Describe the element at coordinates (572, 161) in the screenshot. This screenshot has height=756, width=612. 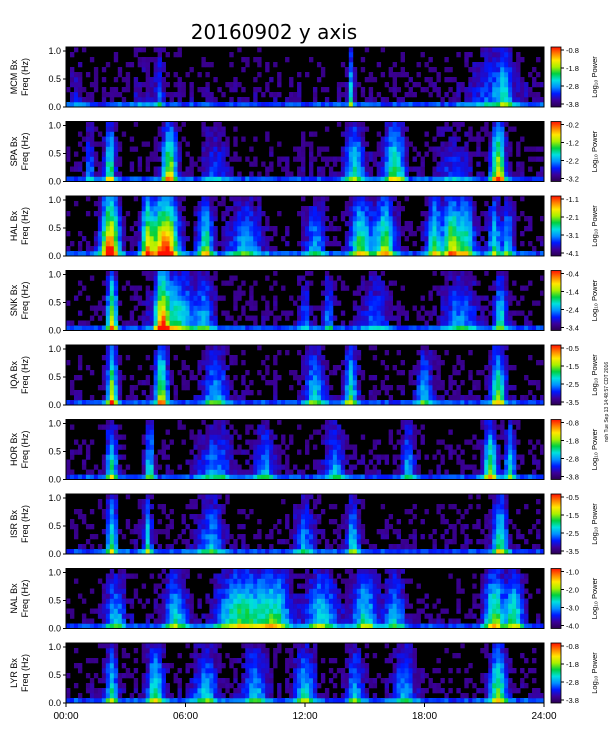
I see `colorbar-tick-label: -2.2` at that location.